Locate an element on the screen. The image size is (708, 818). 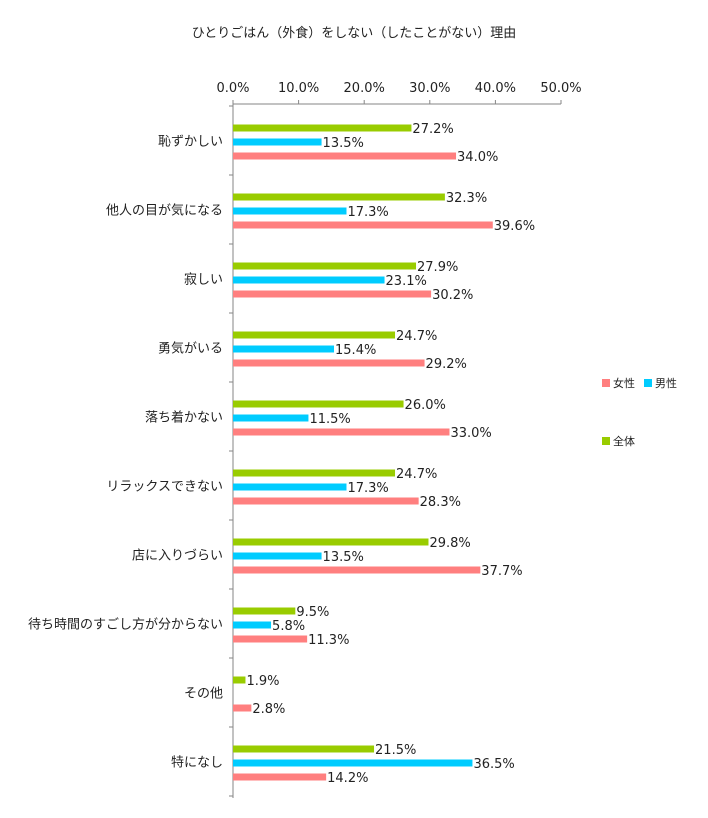
x-tick-label: 30.0% is located at coordinates (429, 88).